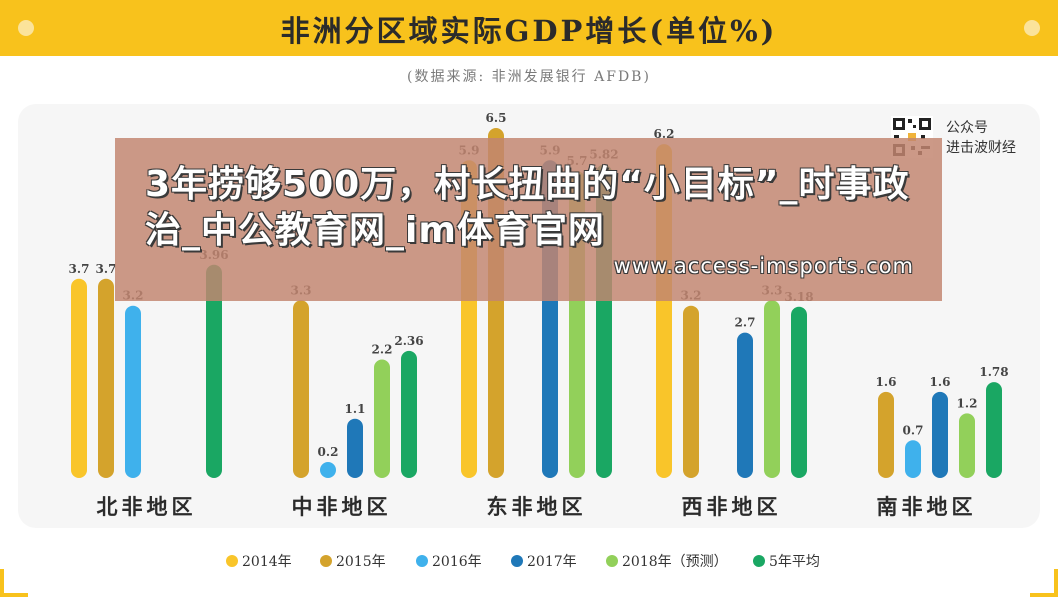  Describe the element at coordinates (552, 562) in the screenshot. I see `legend-label: 2017年` at that location.